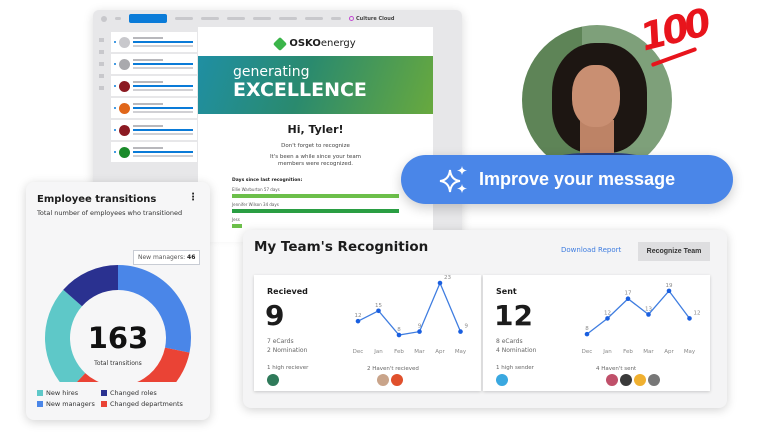  What do you see at coordinates (69, 393) in the screenshot?
I see `legend-item-new-hires: New hires` at bounding box center [69, 393].